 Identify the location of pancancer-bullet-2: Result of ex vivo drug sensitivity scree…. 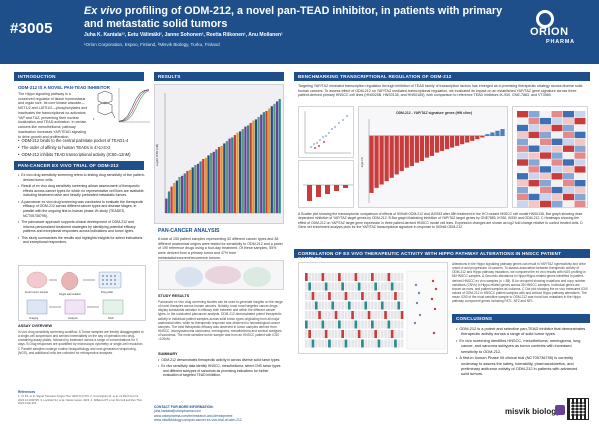
(82, 191).